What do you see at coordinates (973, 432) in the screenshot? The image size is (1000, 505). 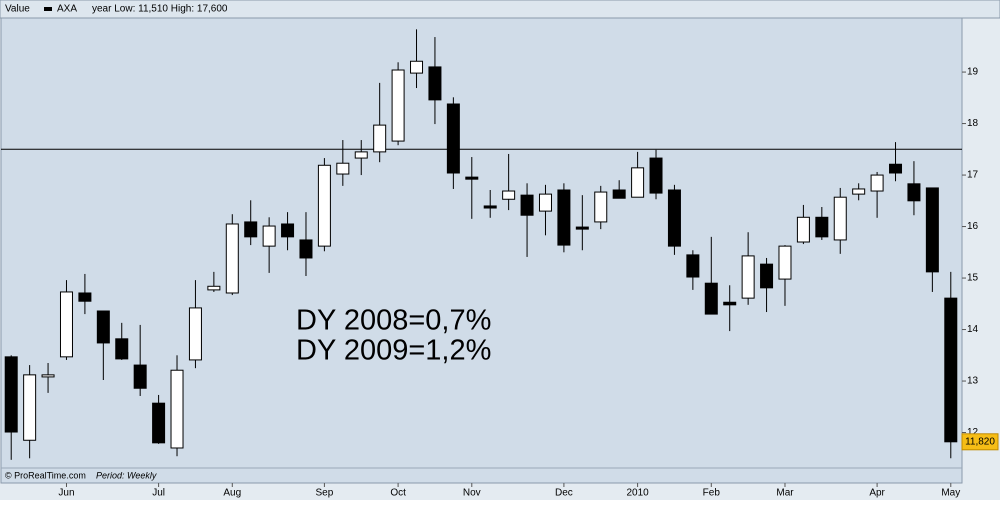 I see `y-tick-label: 12` at bounding box center [973, 432].